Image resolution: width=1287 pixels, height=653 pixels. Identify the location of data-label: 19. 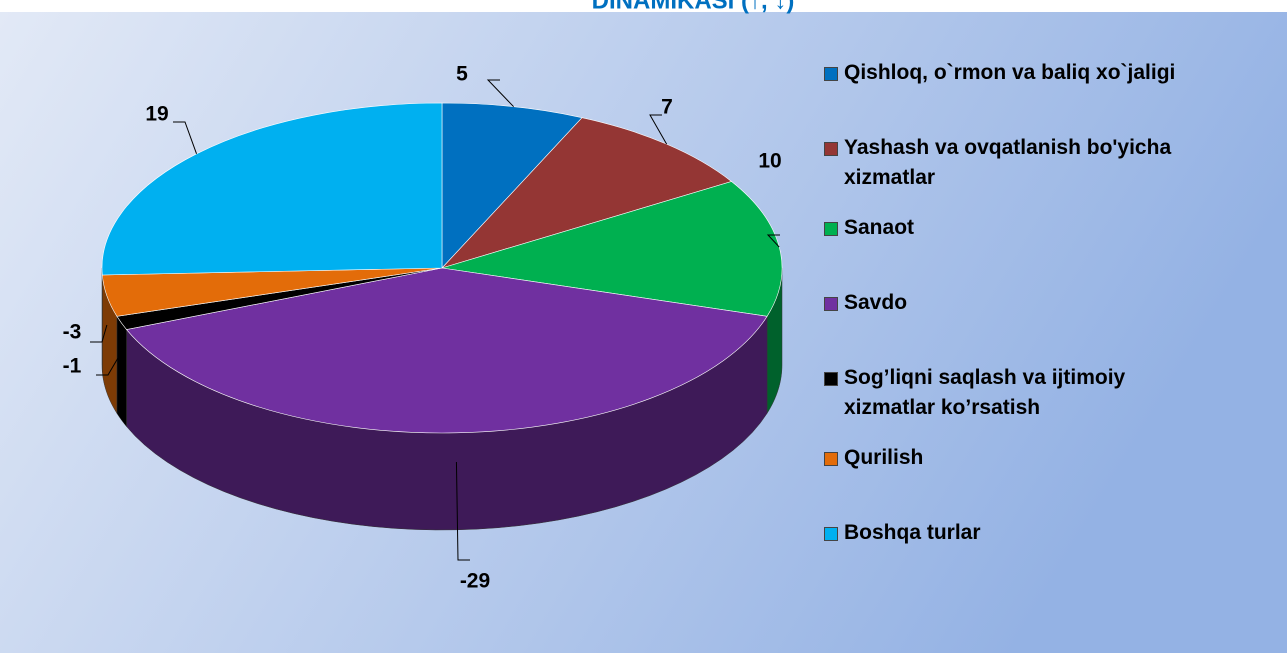
(156, 114).